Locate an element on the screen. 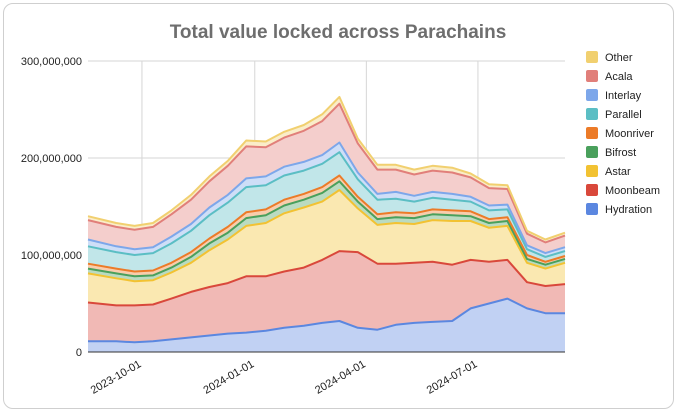  legend-label-acala: Acala is located at coordinates (619, 77).